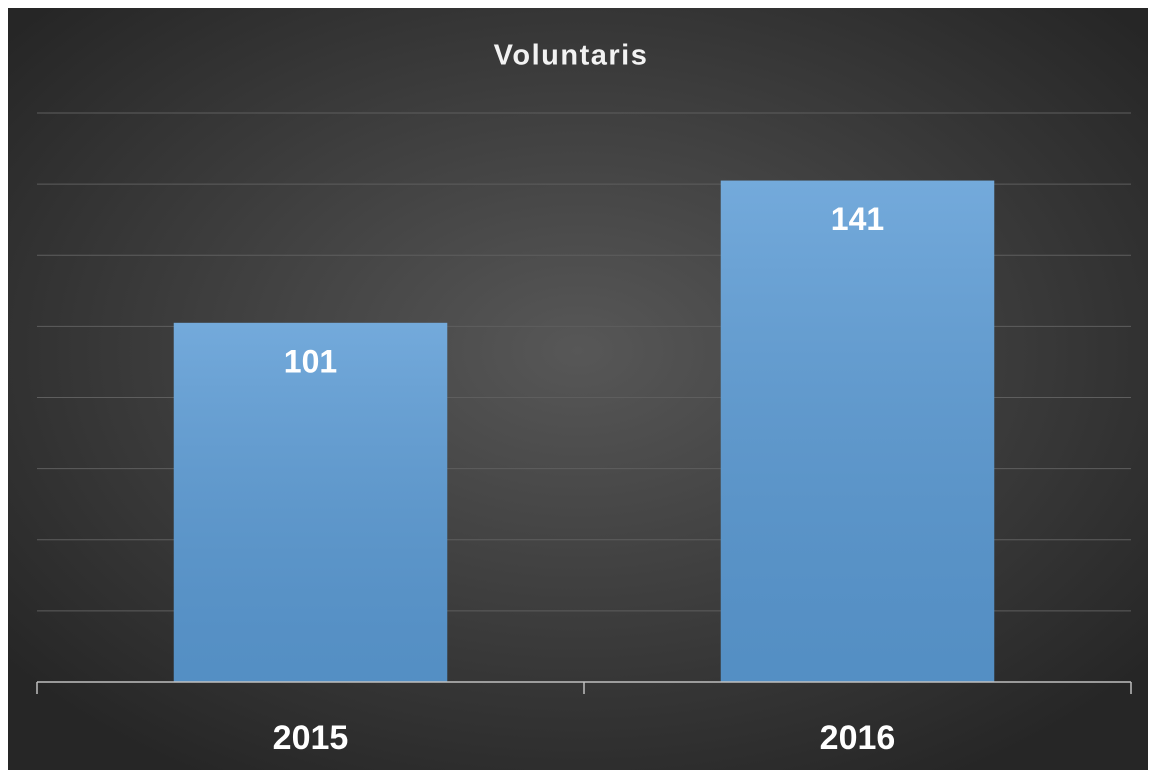 The image size is (1156, 777). What do you see at coordinates (310, 361) in the screenshot?
I see `value-label: 101` at bounding box center [310, 361].